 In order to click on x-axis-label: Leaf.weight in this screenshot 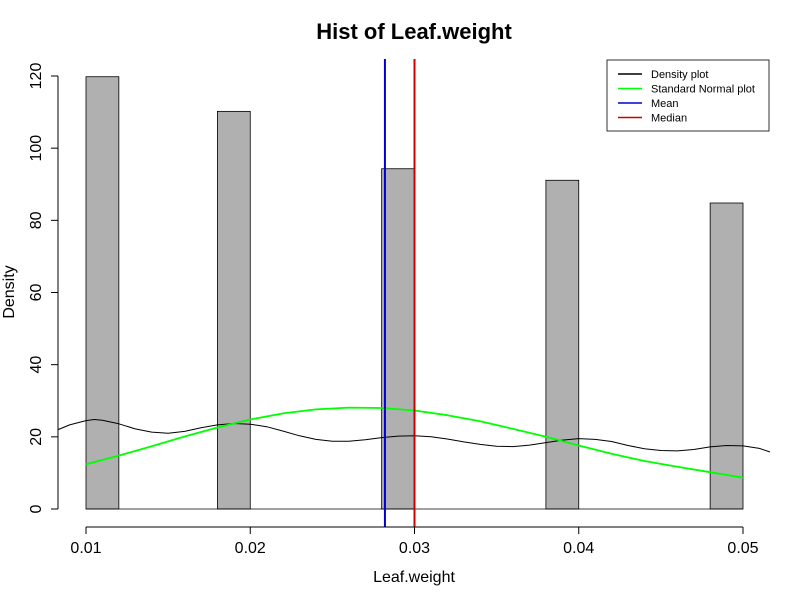, I will do `click(414, 577)`.